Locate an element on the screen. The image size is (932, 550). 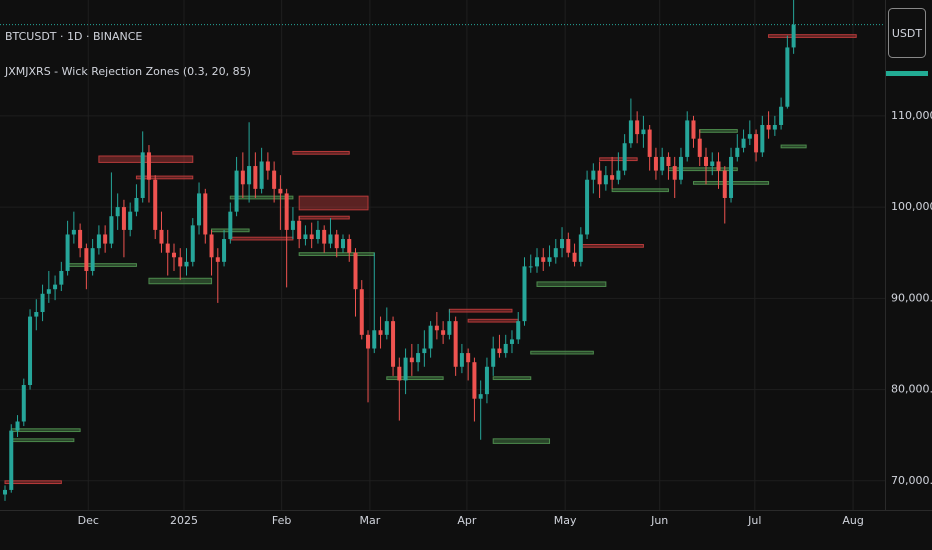
x-tick-label: Jul is located at coordinates (754, 520).